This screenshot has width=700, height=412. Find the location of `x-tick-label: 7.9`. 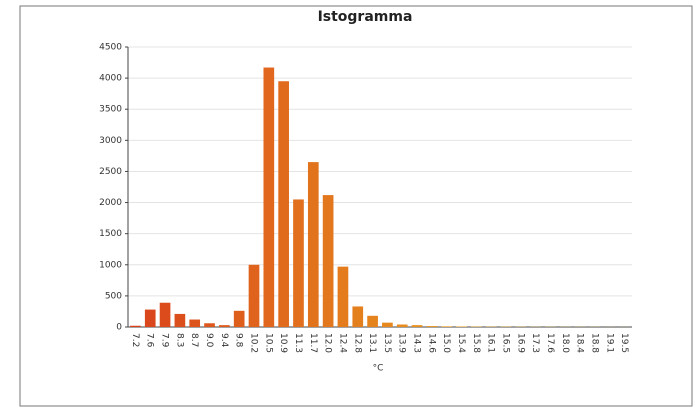

x-tick-label: 7.9 is located at coordinates (165, 340).